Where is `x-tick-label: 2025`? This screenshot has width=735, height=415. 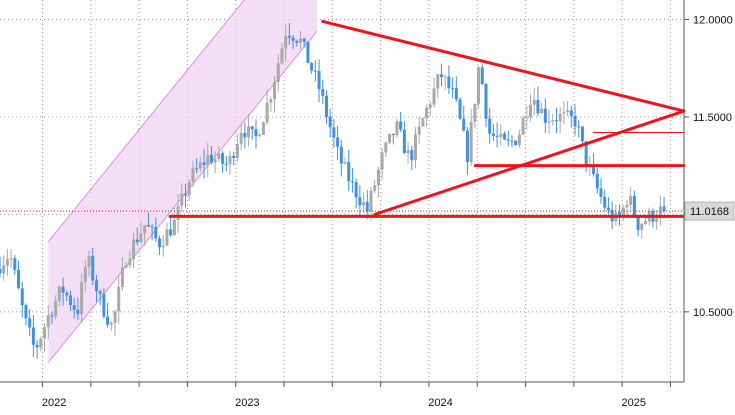
x-tick-label: 2025 is located at coordinates (634, 403).